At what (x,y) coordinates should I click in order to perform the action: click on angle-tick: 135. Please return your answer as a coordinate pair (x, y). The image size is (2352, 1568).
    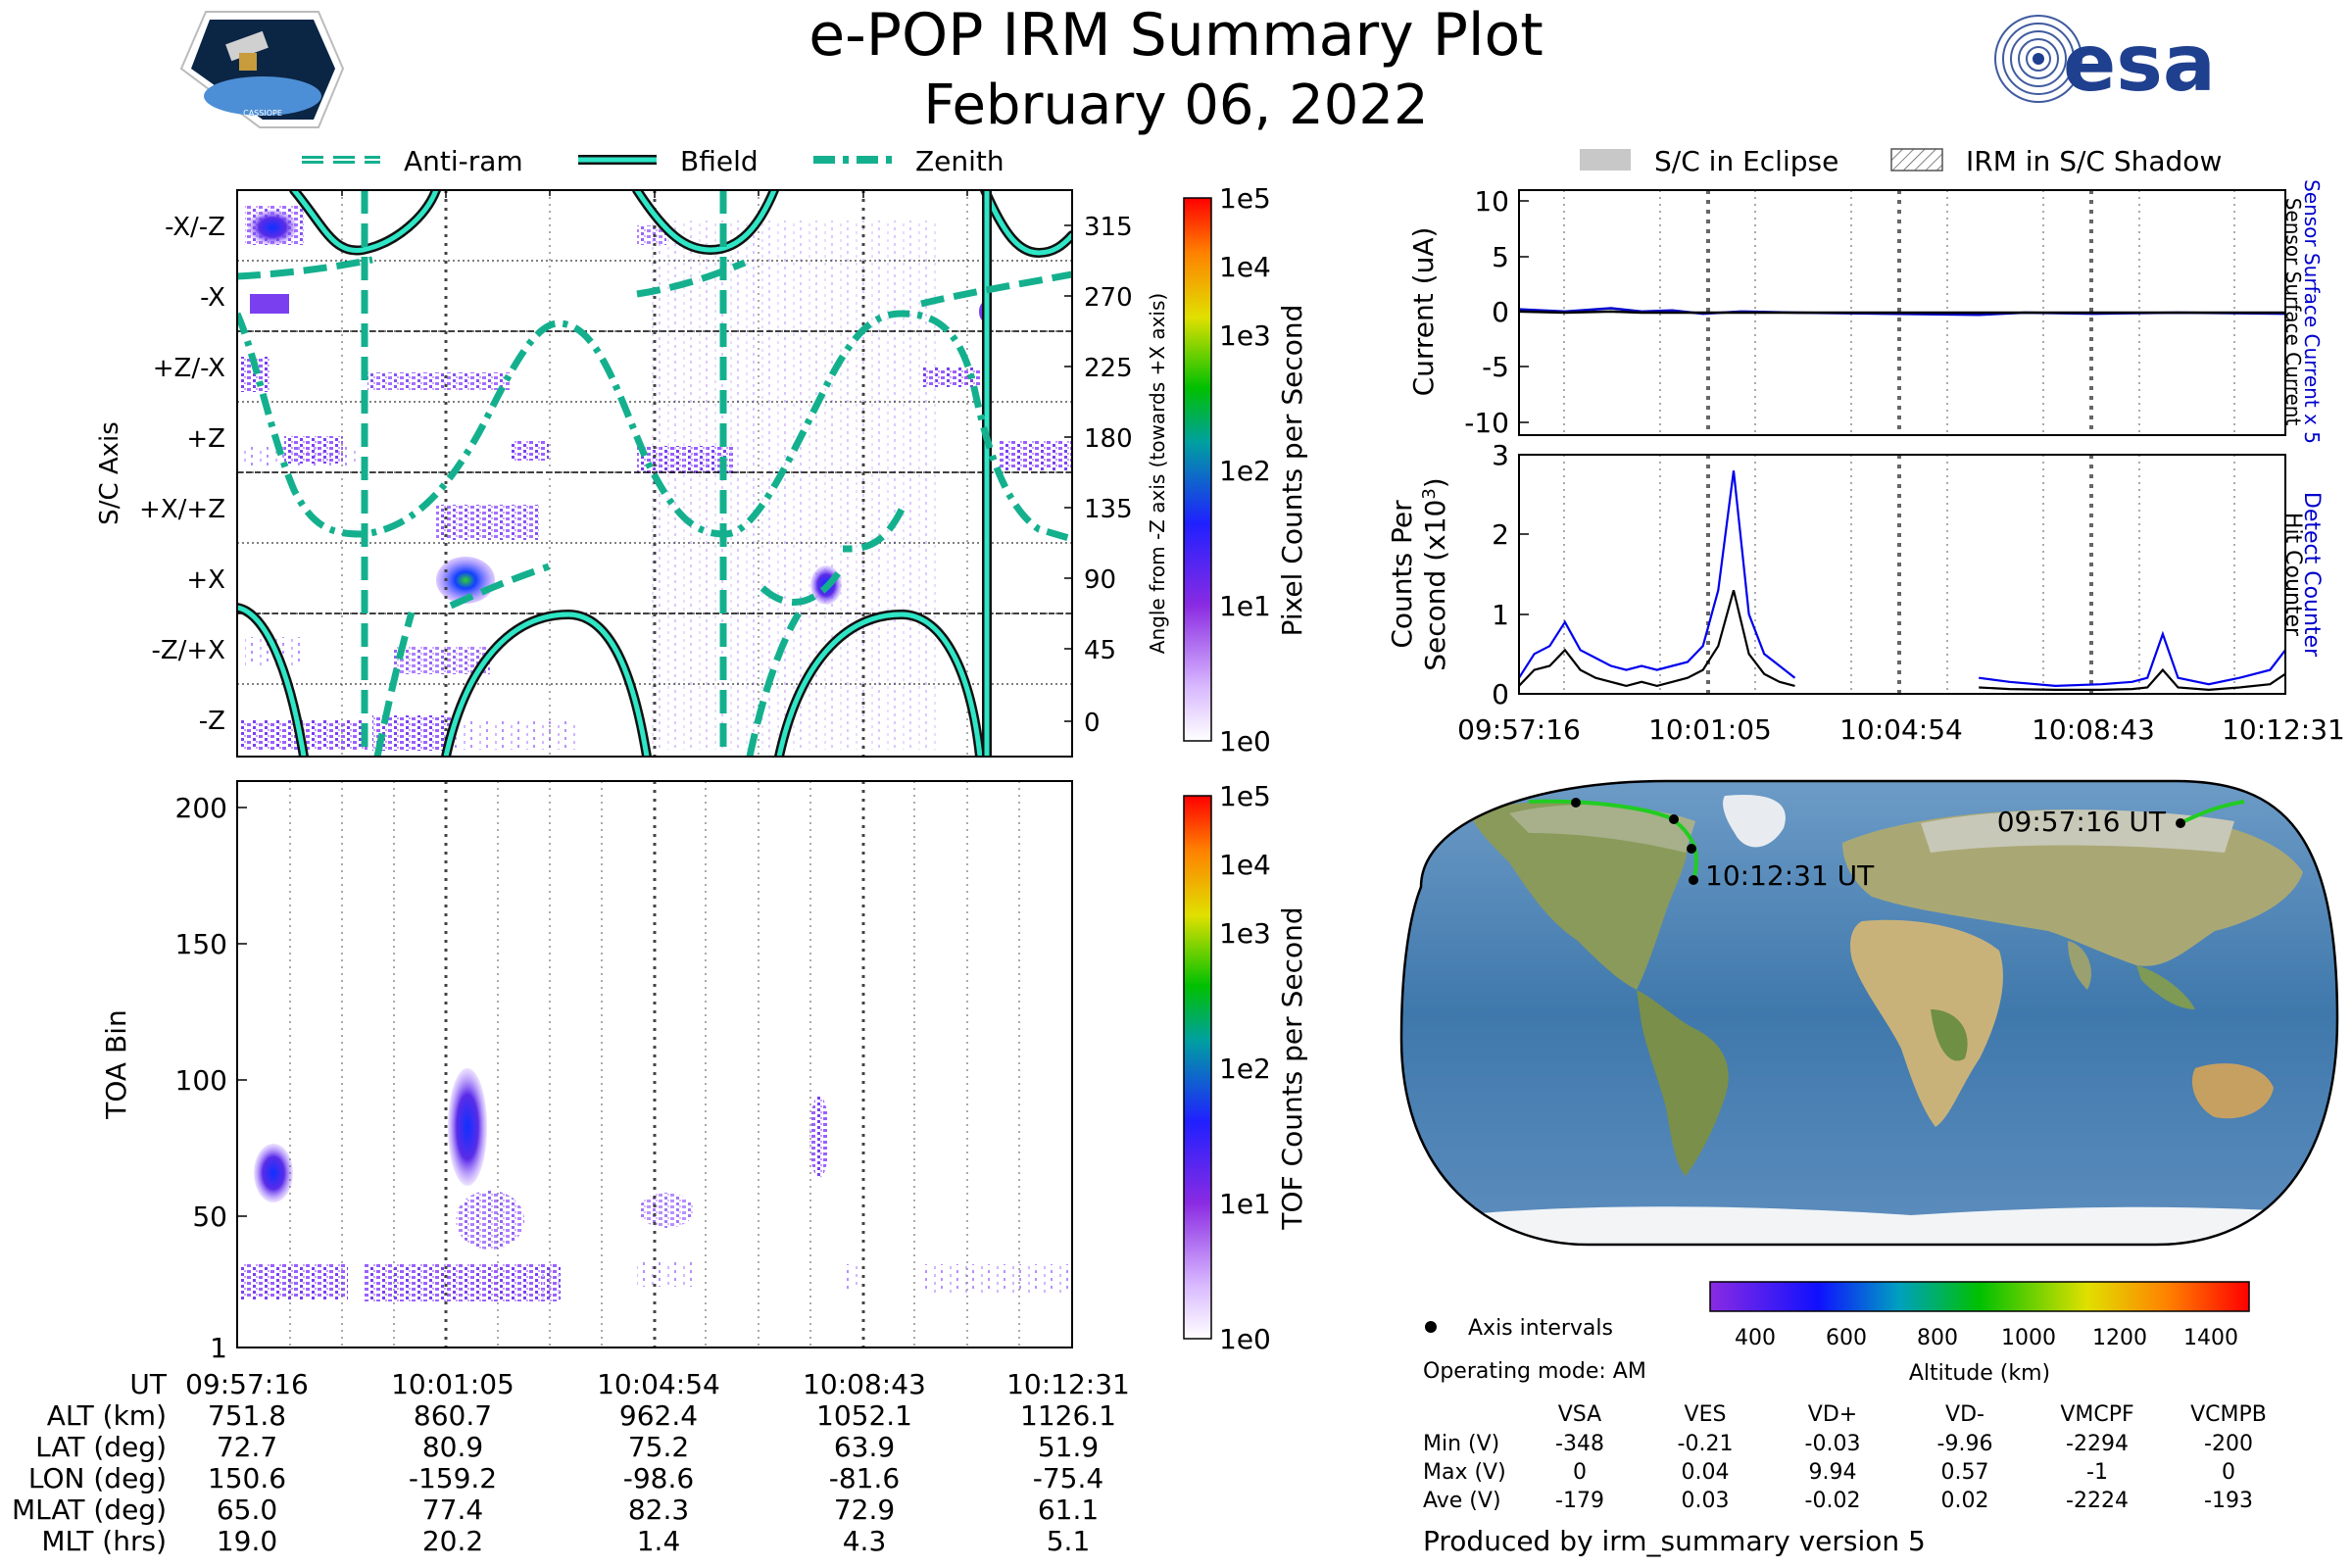
    Looking at the image, I should click on (1108, 509).